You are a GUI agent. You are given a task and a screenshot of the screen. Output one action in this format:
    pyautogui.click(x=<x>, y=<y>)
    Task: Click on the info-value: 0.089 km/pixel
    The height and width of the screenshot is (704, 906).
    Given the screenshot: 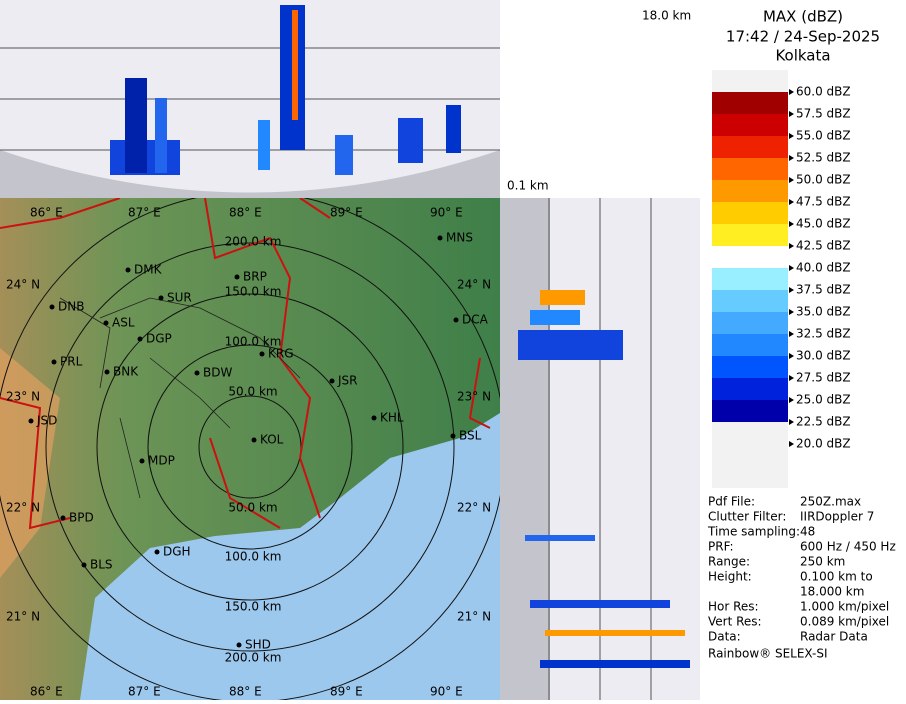 What is the action you would take?
    pyautogui.click(x=844, y=622)
    